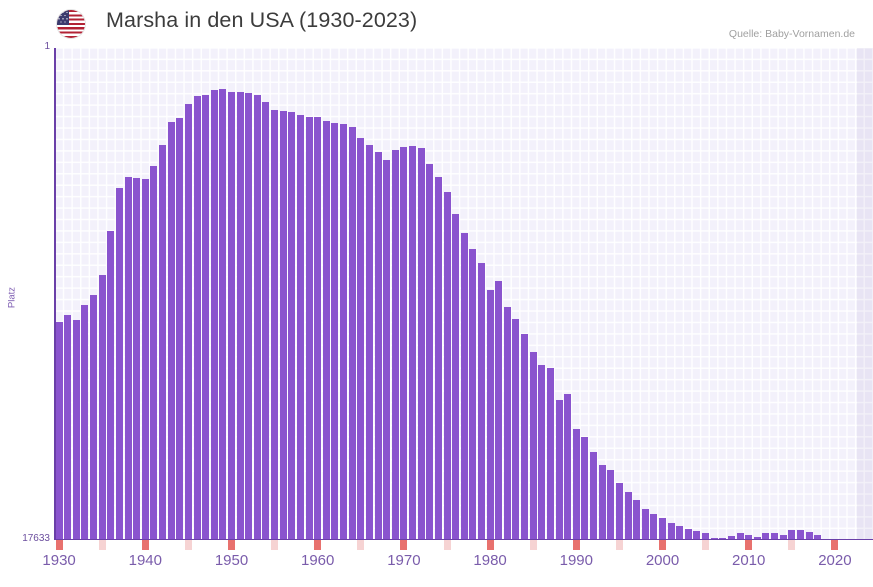  What do you see at coordinates (59, 560) in the screenshot?
I see `x-axis-tick-label: 1930` at bounding box center [59, 560].